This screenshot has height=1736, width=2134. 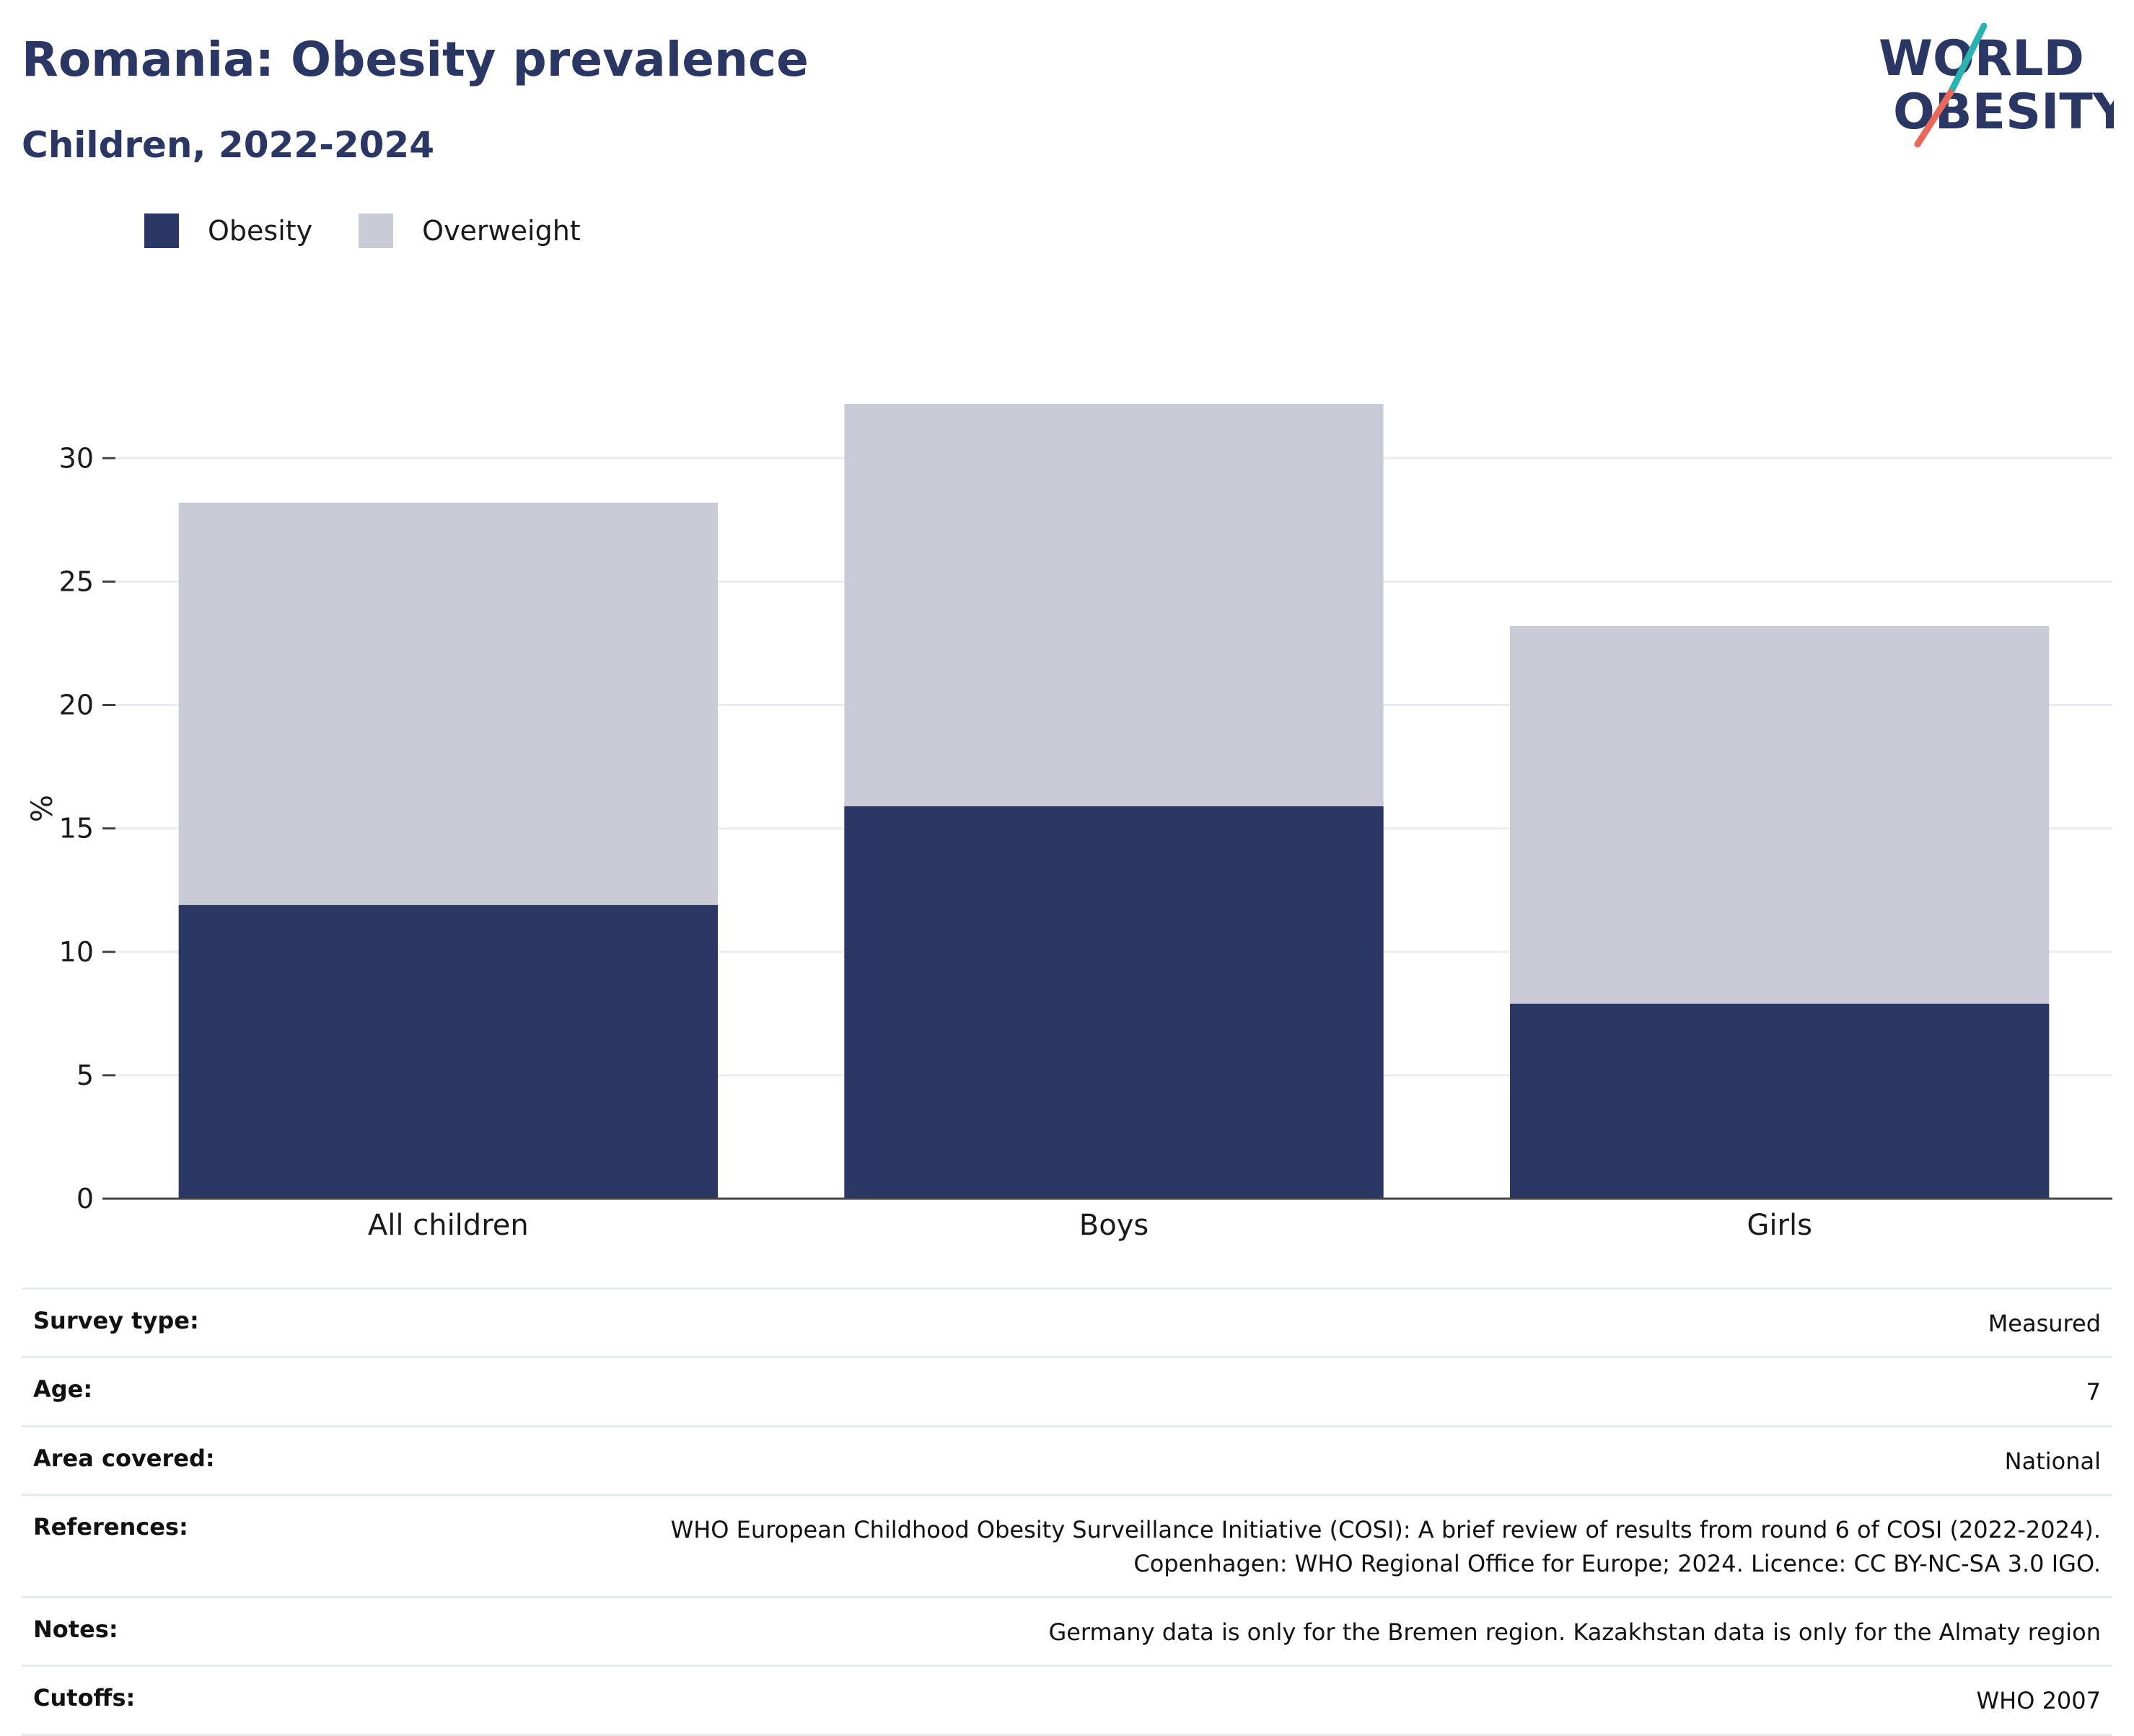 What do you see at coordinates (110, 1527) in the screenshot?
I see `meta-label: References:` at bounding box center [110, 1527].